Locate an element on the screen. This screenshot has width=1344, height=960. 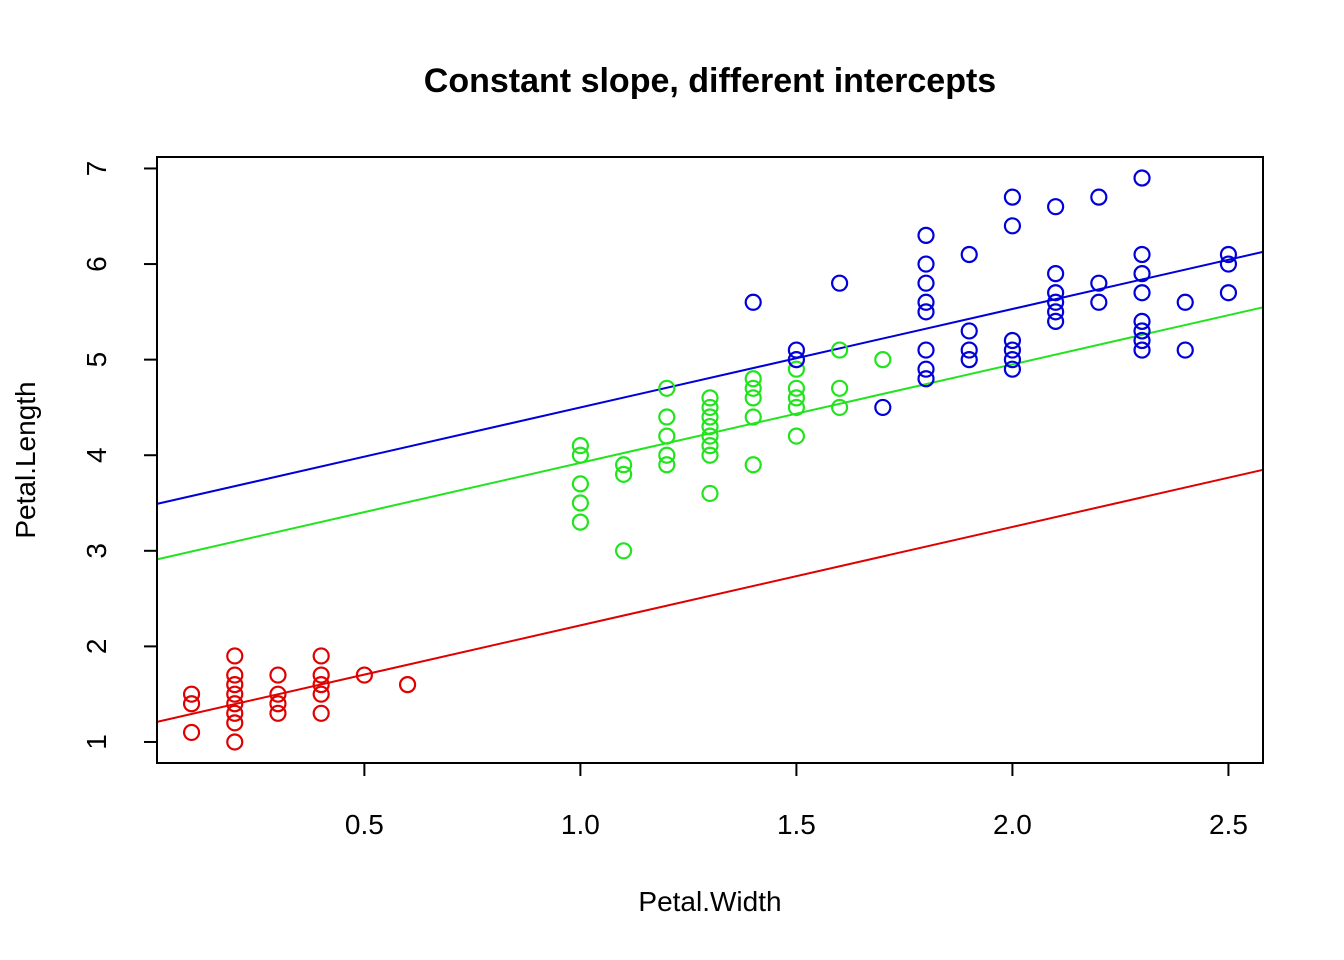
y-tick-label: 5 is located at coordinates (96, 360).